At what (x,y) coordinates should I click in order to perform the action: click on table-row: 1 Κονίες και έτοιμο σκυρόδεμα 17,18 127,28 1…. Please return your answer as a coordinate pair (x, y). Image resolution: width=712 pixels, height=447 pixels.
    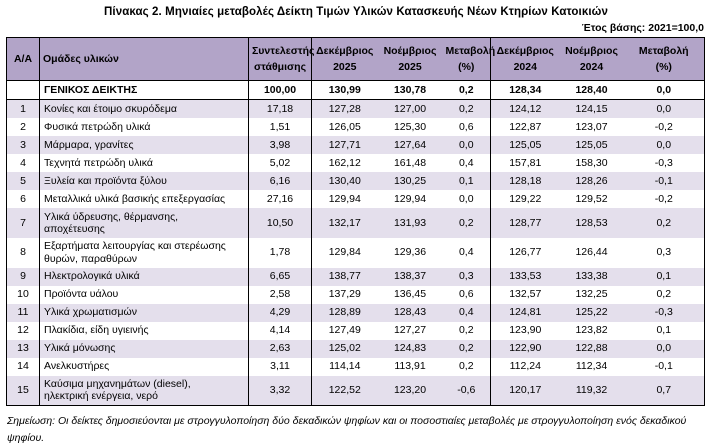
    Looking at the image, I should click on (355, 108).